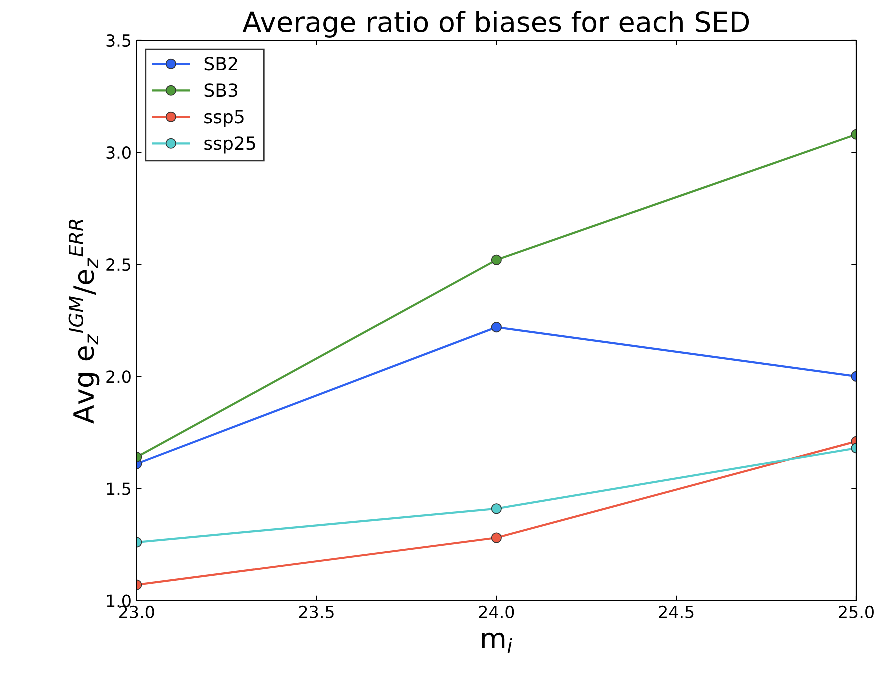 The height and width of the screenshot is (675, 883). I want to click on y-axis-title: Avg e$_{z}$$^{IGM}$/e$_{z}$$^{ERR}$, so click(84, 322).